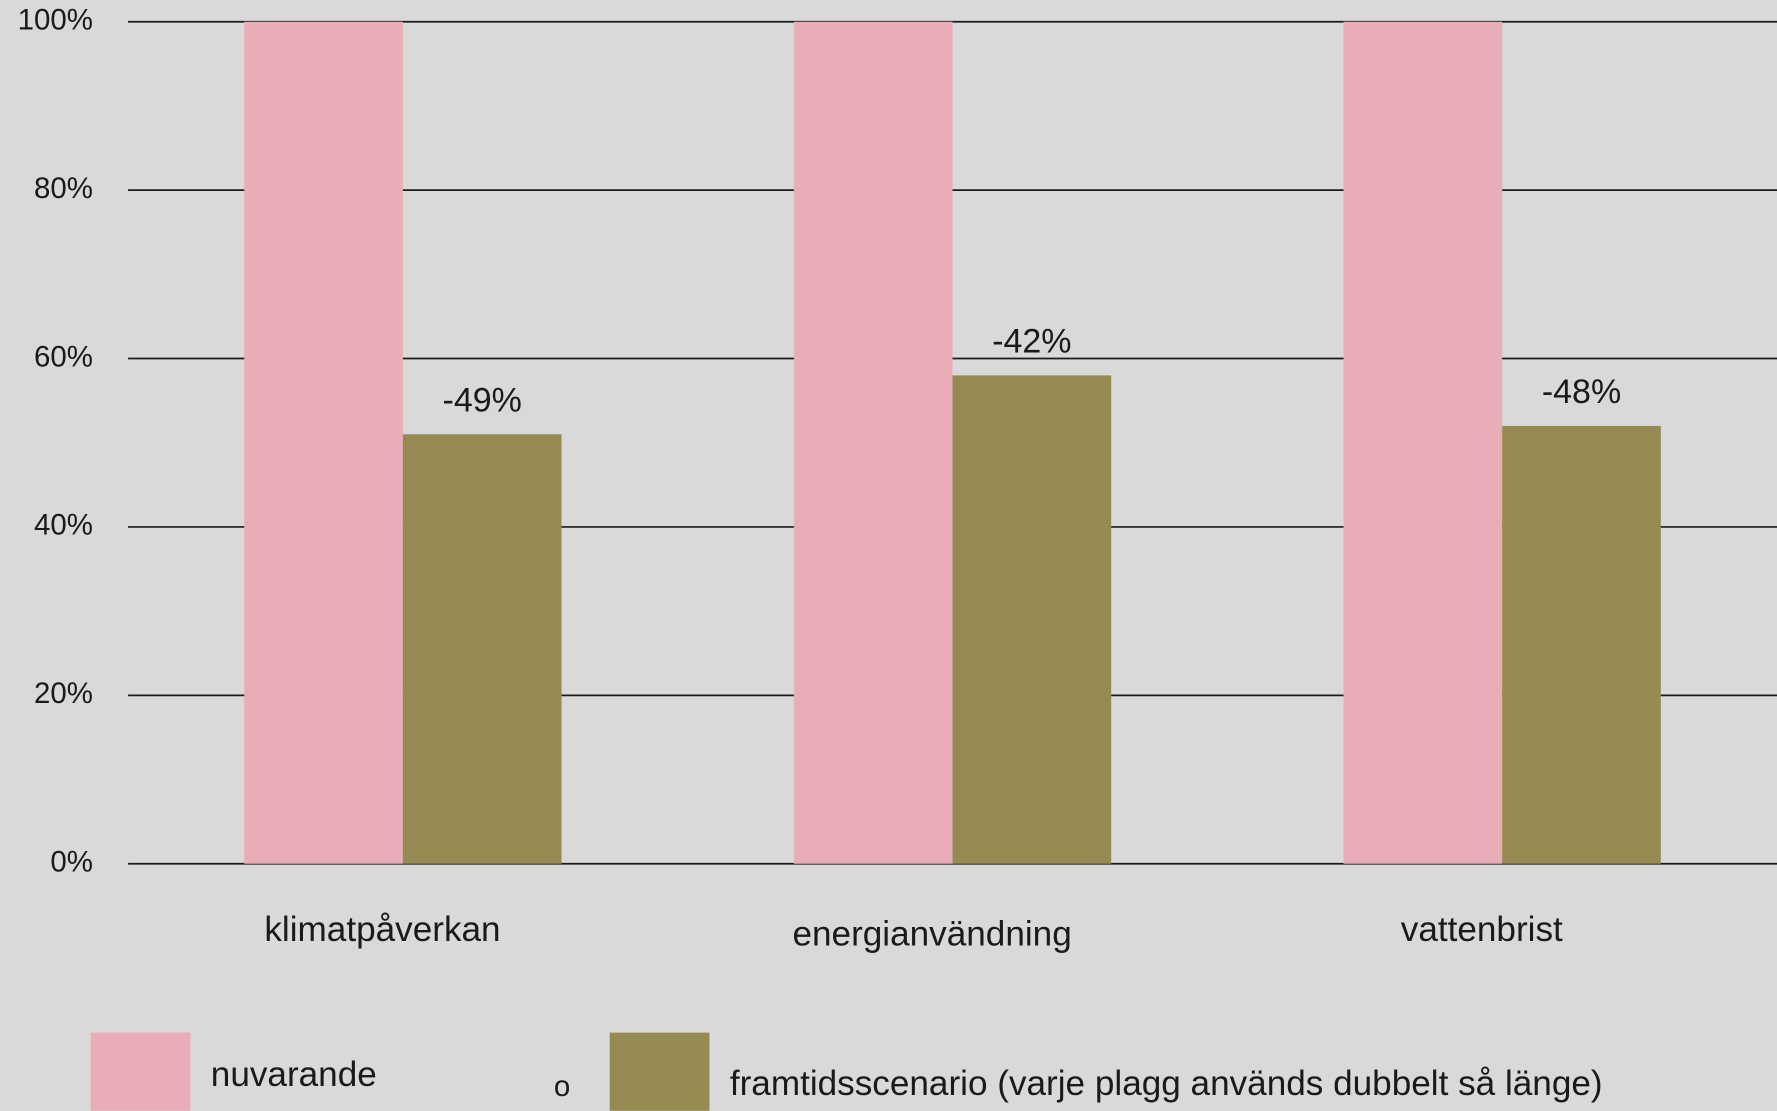 The height and width of the screenshot is (1111, 1777). What do you see at coordinates (63, 356) in the screenshot?
I see `y-tick-label: 60%` at bounding box center [63, 356].